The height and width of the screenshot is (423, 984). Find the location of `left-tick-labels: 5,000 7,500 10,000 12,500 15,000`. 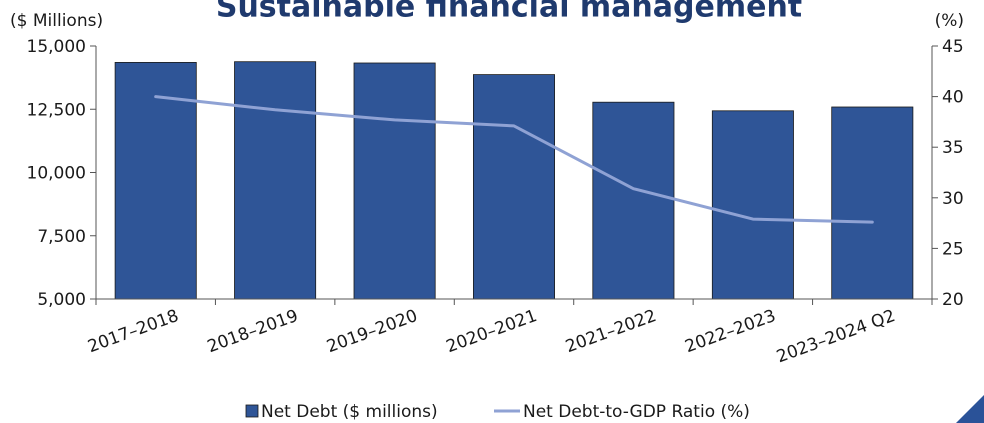

left-tick-labels: 5,000 7,500 10,000 12,500 15,000 is located at coordinates (61, 173).